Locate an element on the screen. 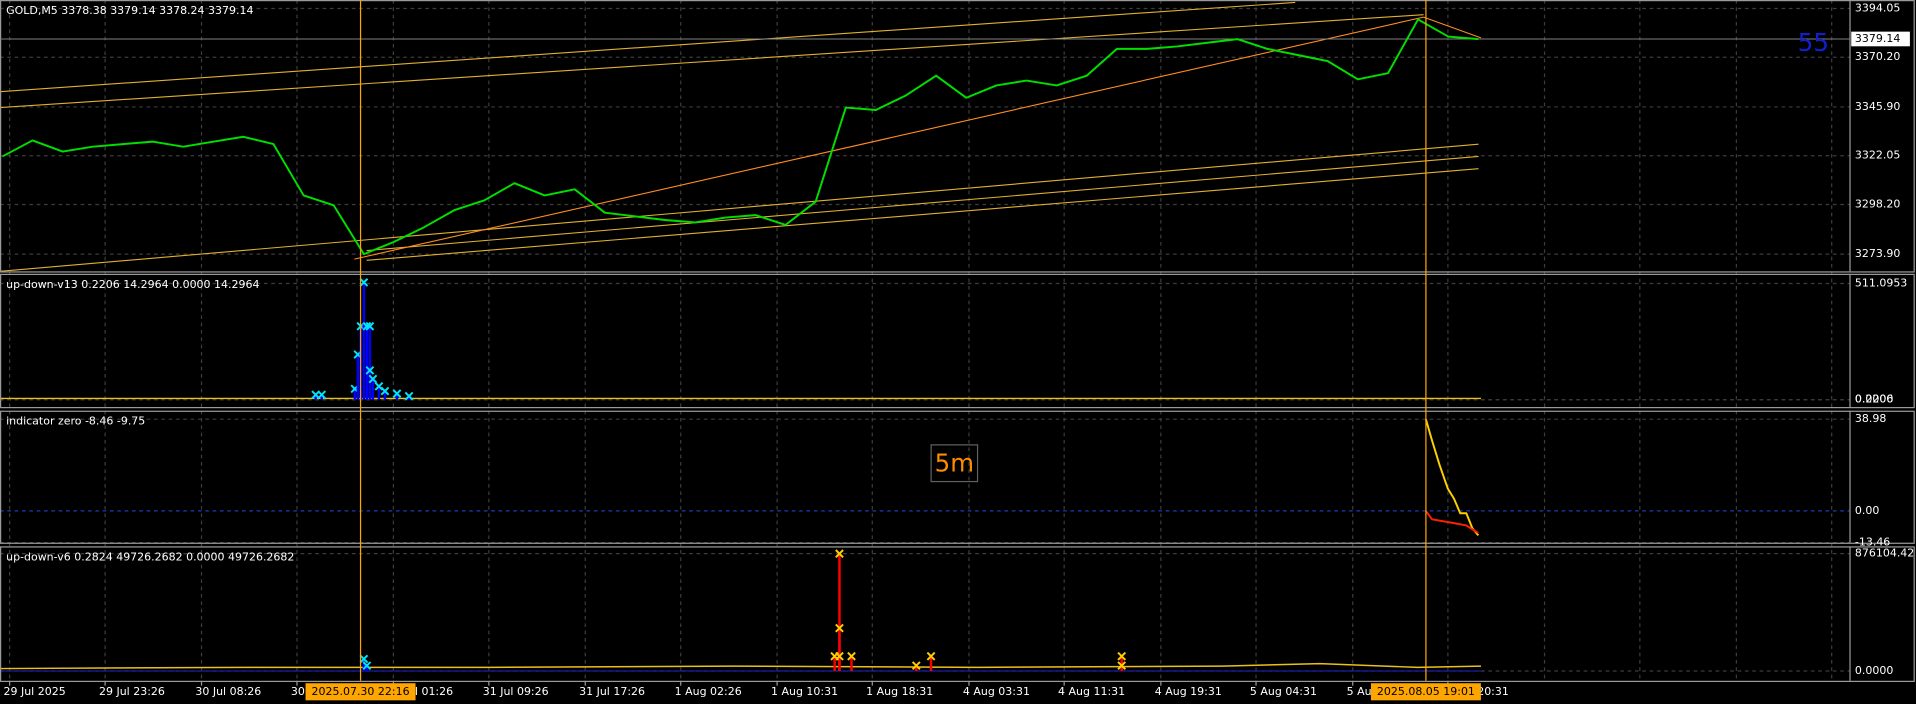 This screenshot has height=704, width=1916. x-tick-label: 31 Jul 17:26 is located at coordinates (612, 691).